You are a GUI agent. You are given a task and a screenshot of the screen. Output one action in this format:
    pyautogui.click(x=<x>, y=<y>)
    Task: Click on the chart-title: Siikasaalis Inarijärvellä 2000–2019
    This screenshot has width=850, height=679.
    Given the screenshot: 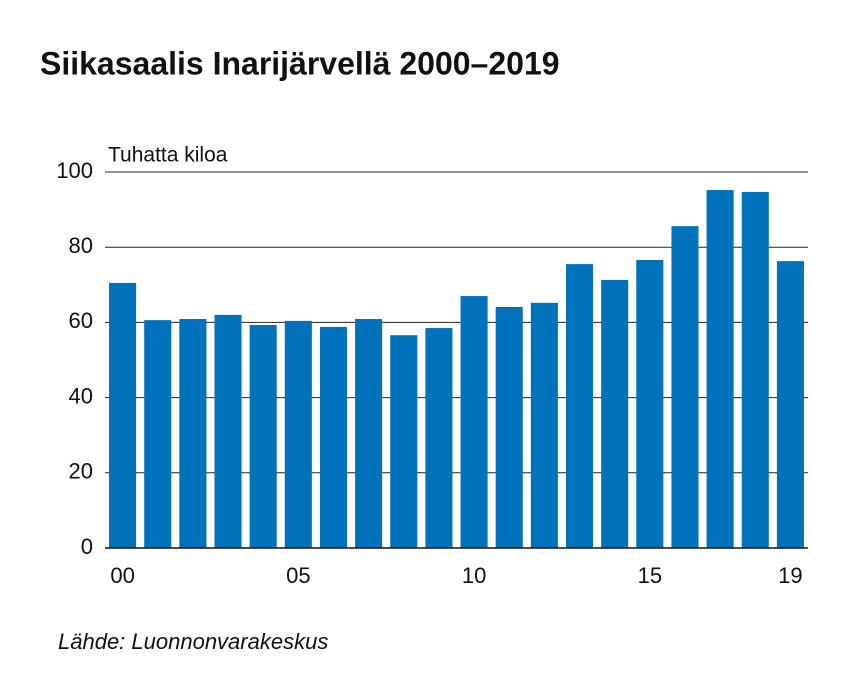 What is the action you would take?
    pyautogui.click(x=300, y=63)
    